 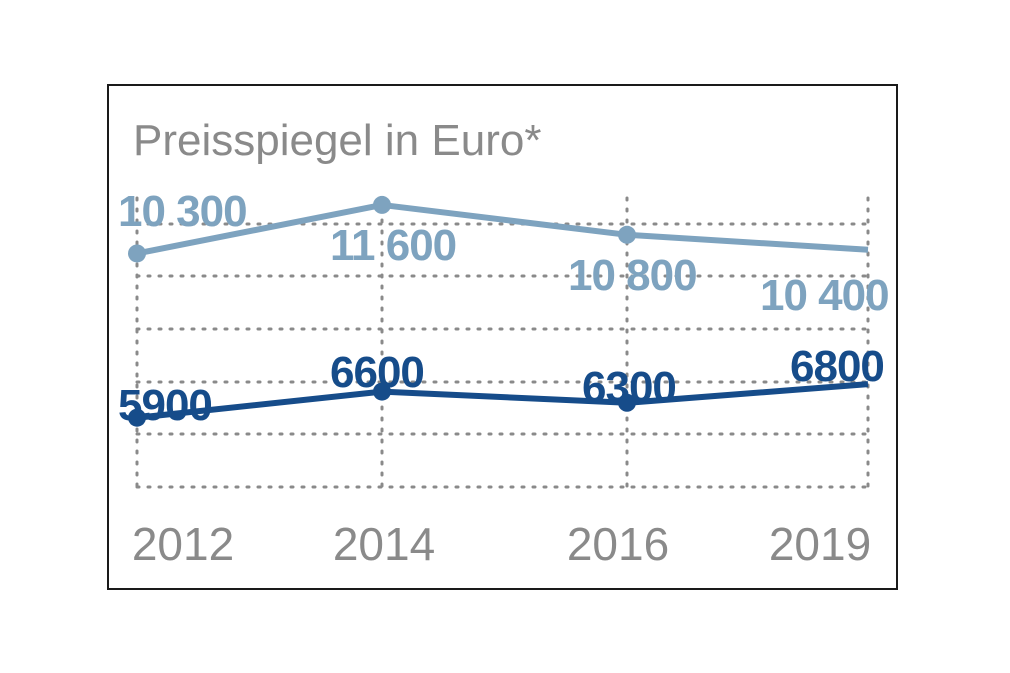 What do you see at coordinates (182, 211) in the screenshot?
I see `data-label-light-2012: 10 300` at bounding box center [182, 211].